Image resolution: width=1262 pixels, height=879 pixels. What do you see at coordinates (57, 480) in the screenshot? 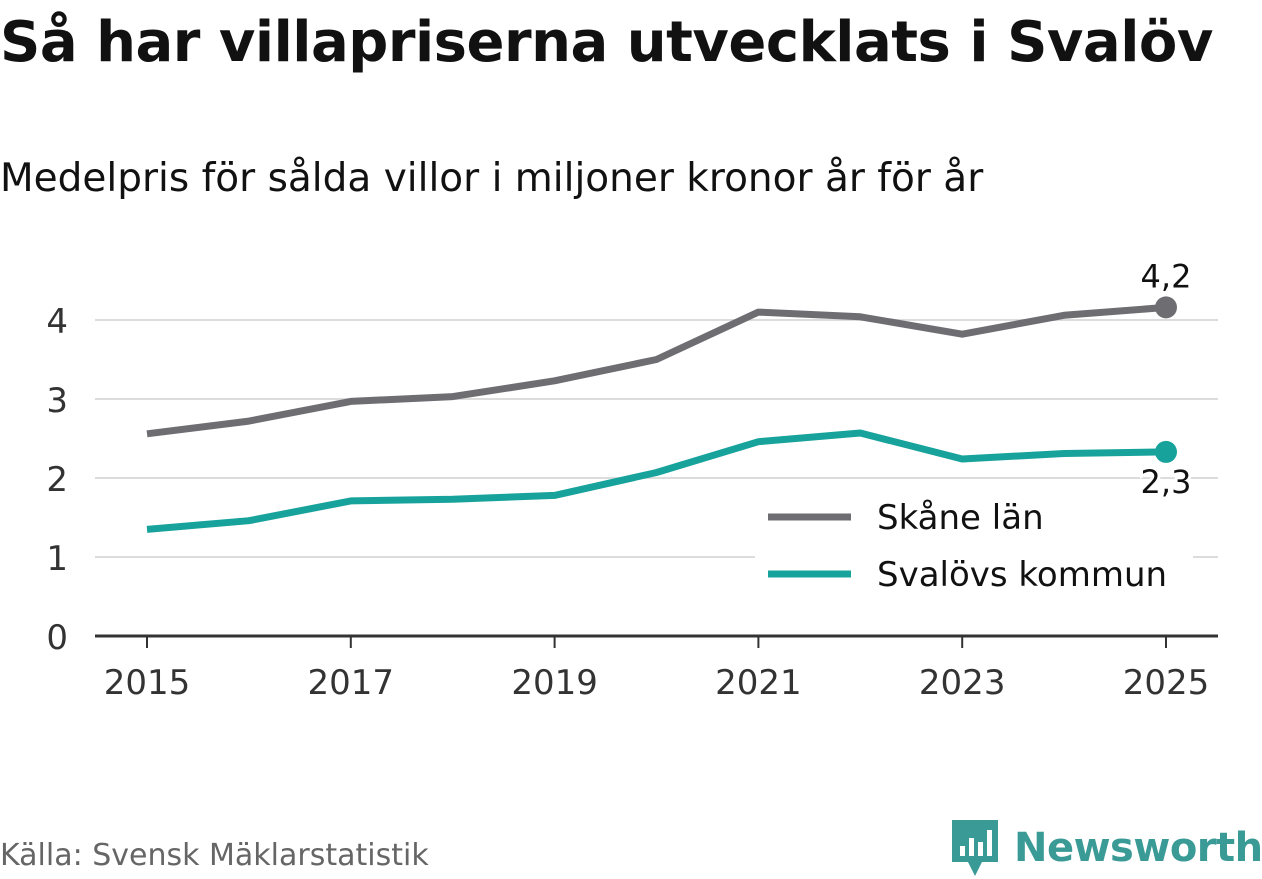
I see `y-tick-label: 2` at bounding box center [57, 480].